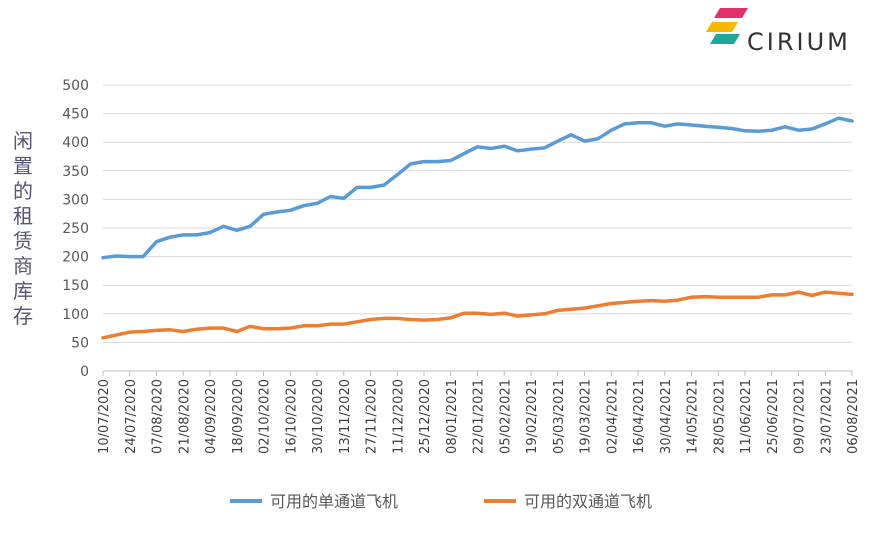 This screenshot has height=539, width=888. I want to click on y-tick-label: 50, so click(80, 343).